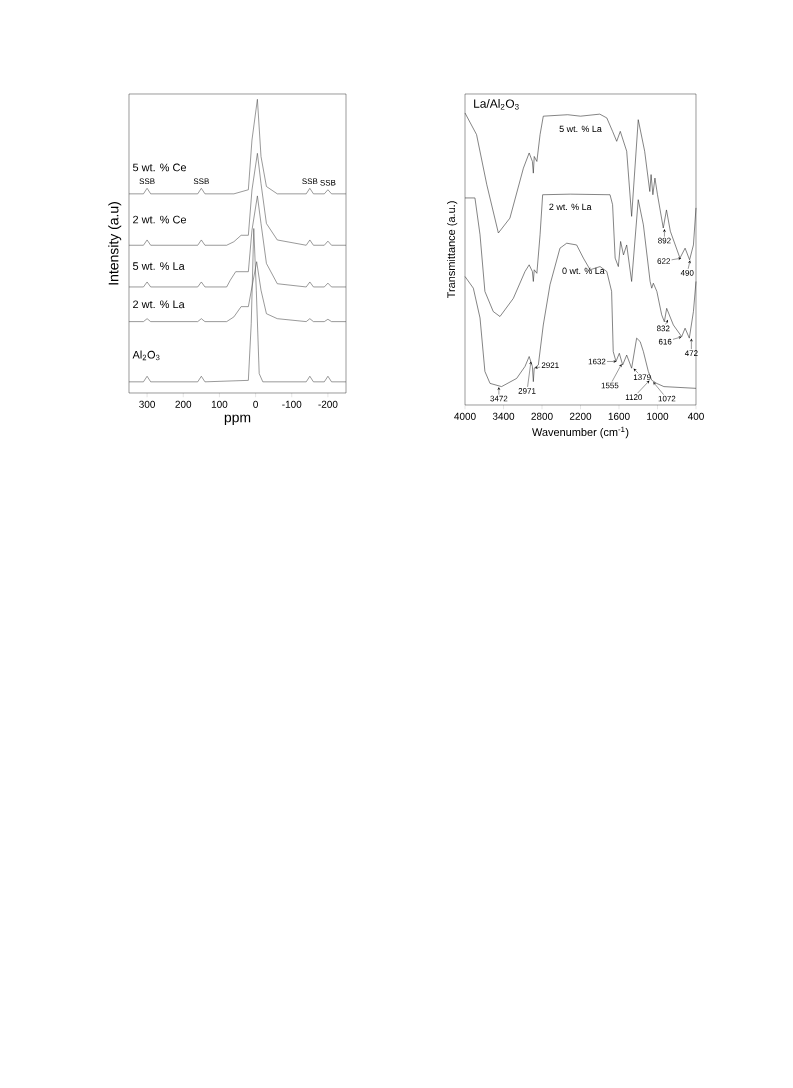 Image resolution: width=793 pixels, height=1088 pixels. I want to click on chart-title: La/Al$_{2}$O$_{3}$, so click(496, 104).